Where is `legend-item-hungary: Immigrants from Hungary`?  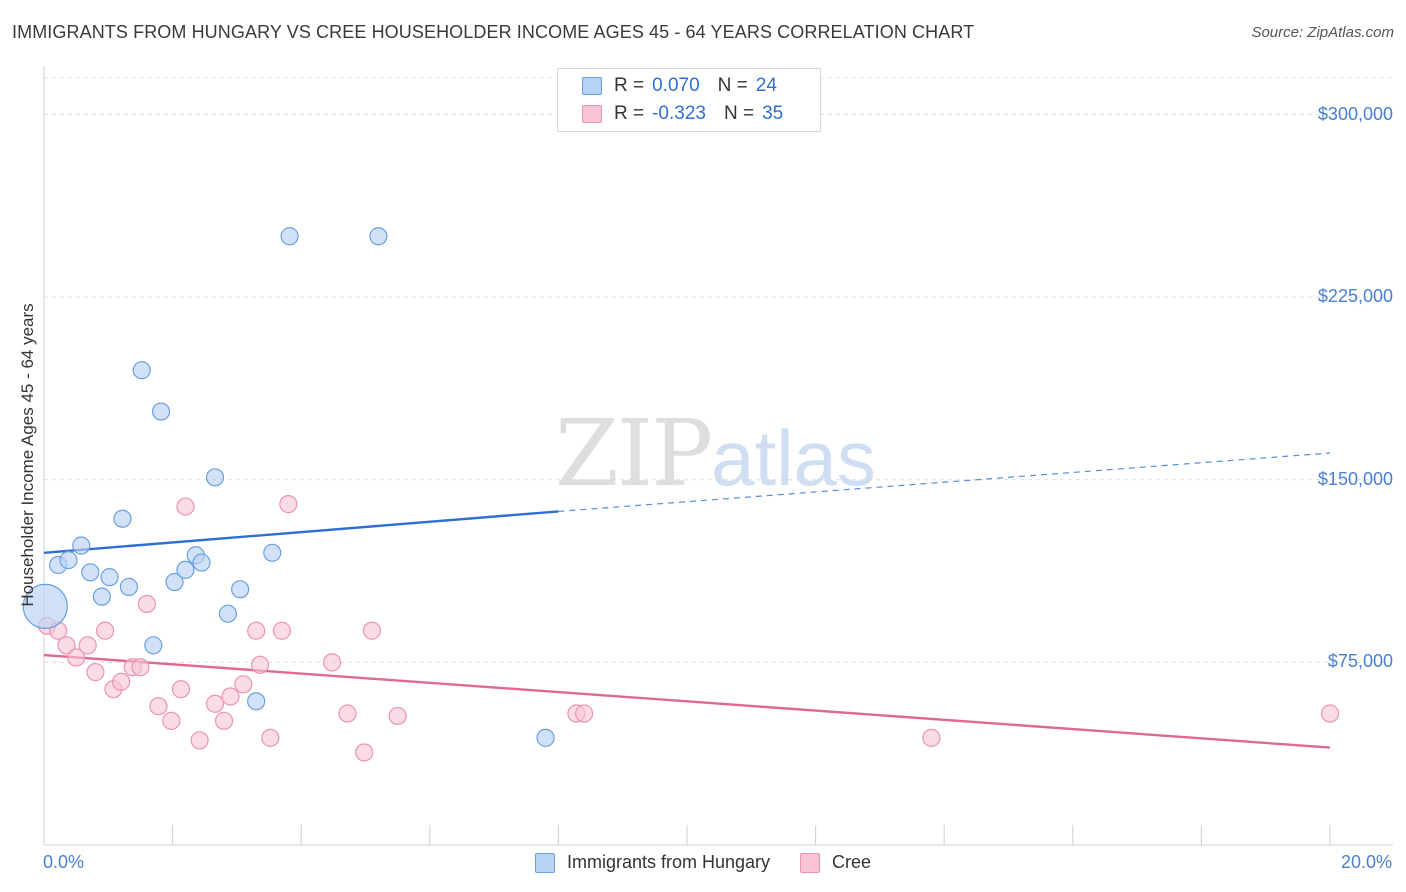
legend-item-hungary: Immigrants from Hungary is located at coordinates (652, 862).